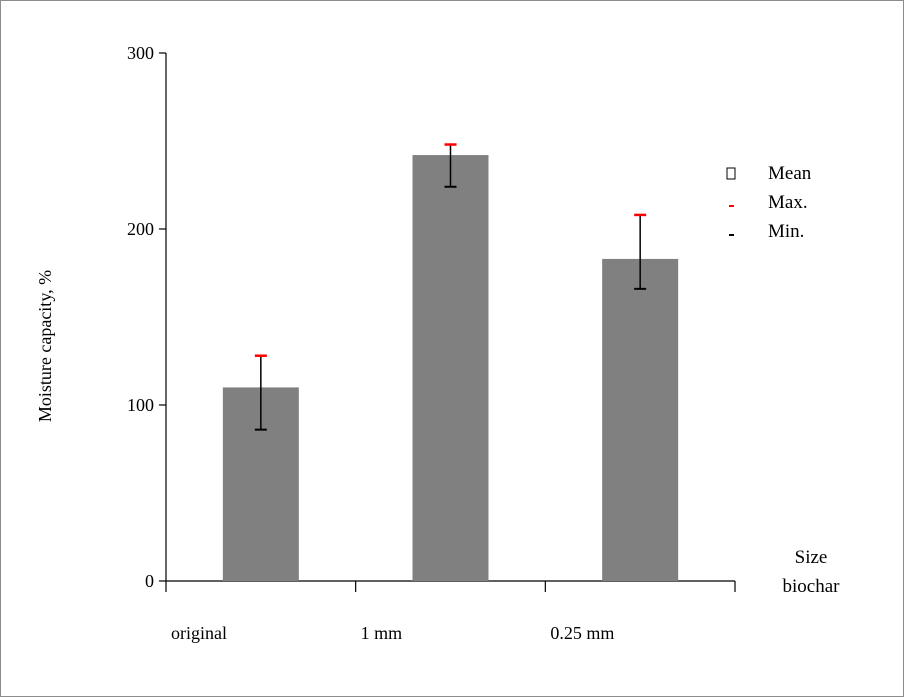 This screenshot has width=904, height=698. What do you see at coordinates (790, 173) in the screenshot?
I see `legend-label: Mean` at bounding box center [790, 173].